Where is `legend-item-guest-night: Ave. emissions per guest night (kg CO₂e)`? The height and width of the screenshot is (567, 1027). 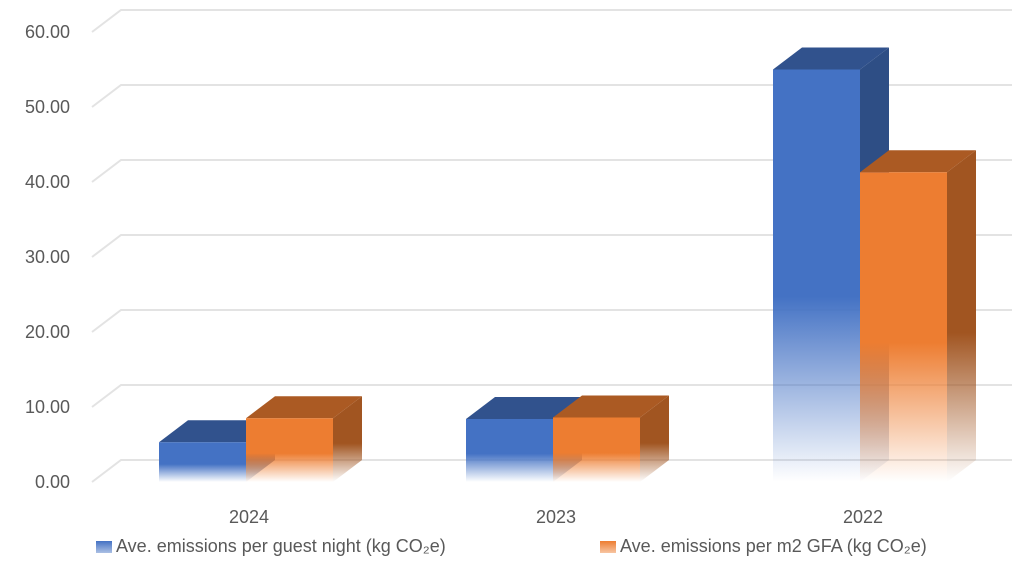 legend-item-guest-night: Ave. emissions per guest night (kg CO₂e) is located at coordinates (271, 546).